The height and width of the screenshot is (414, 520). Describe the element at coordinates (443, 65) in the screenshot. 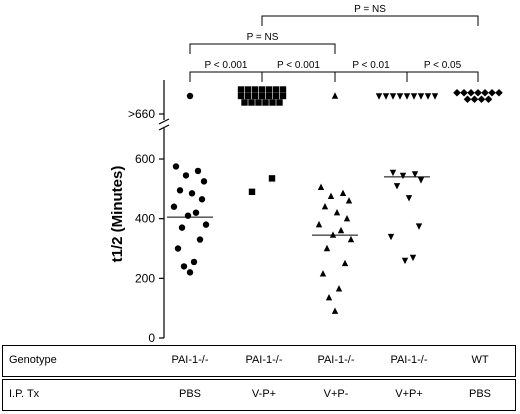

I see `significance-label: P < 0.05` at that location.